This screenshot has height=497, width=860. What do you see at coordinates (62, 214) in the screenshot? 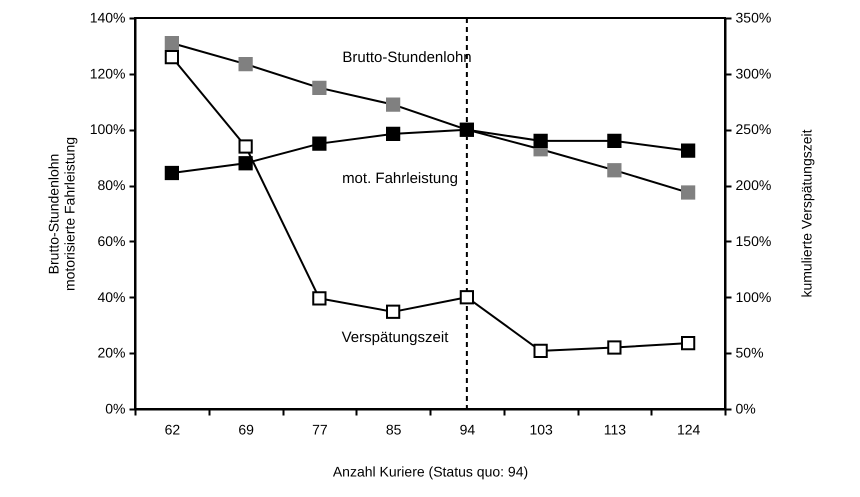
I see `y-axis-title: Brutto-Stundenlohn motorisierte Fahrleistung` at bounding box center [62, 214].